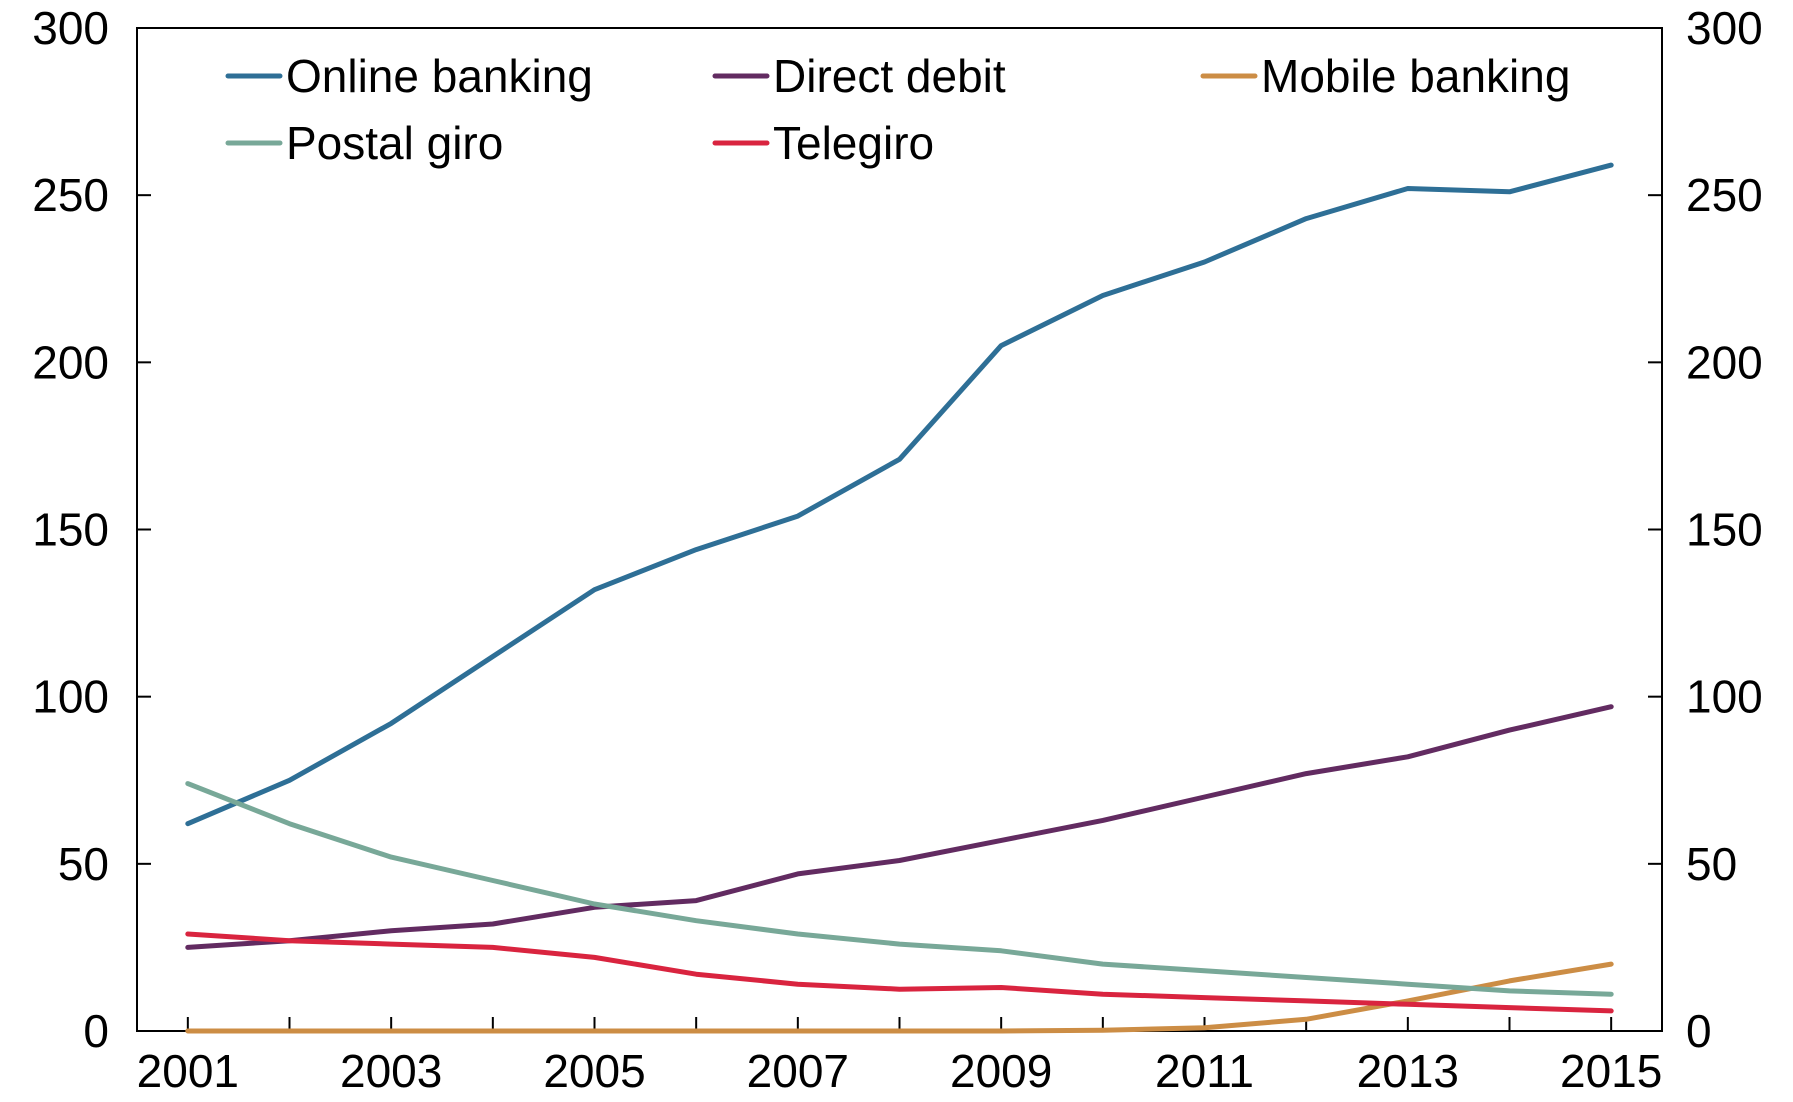 The height and width of the screenshot is (1102, 1793). What do you see at coordinates (439, 76) in the screenshot?
I see `legend-label-online-banking: Online banking` at bounding box center [439, 76].